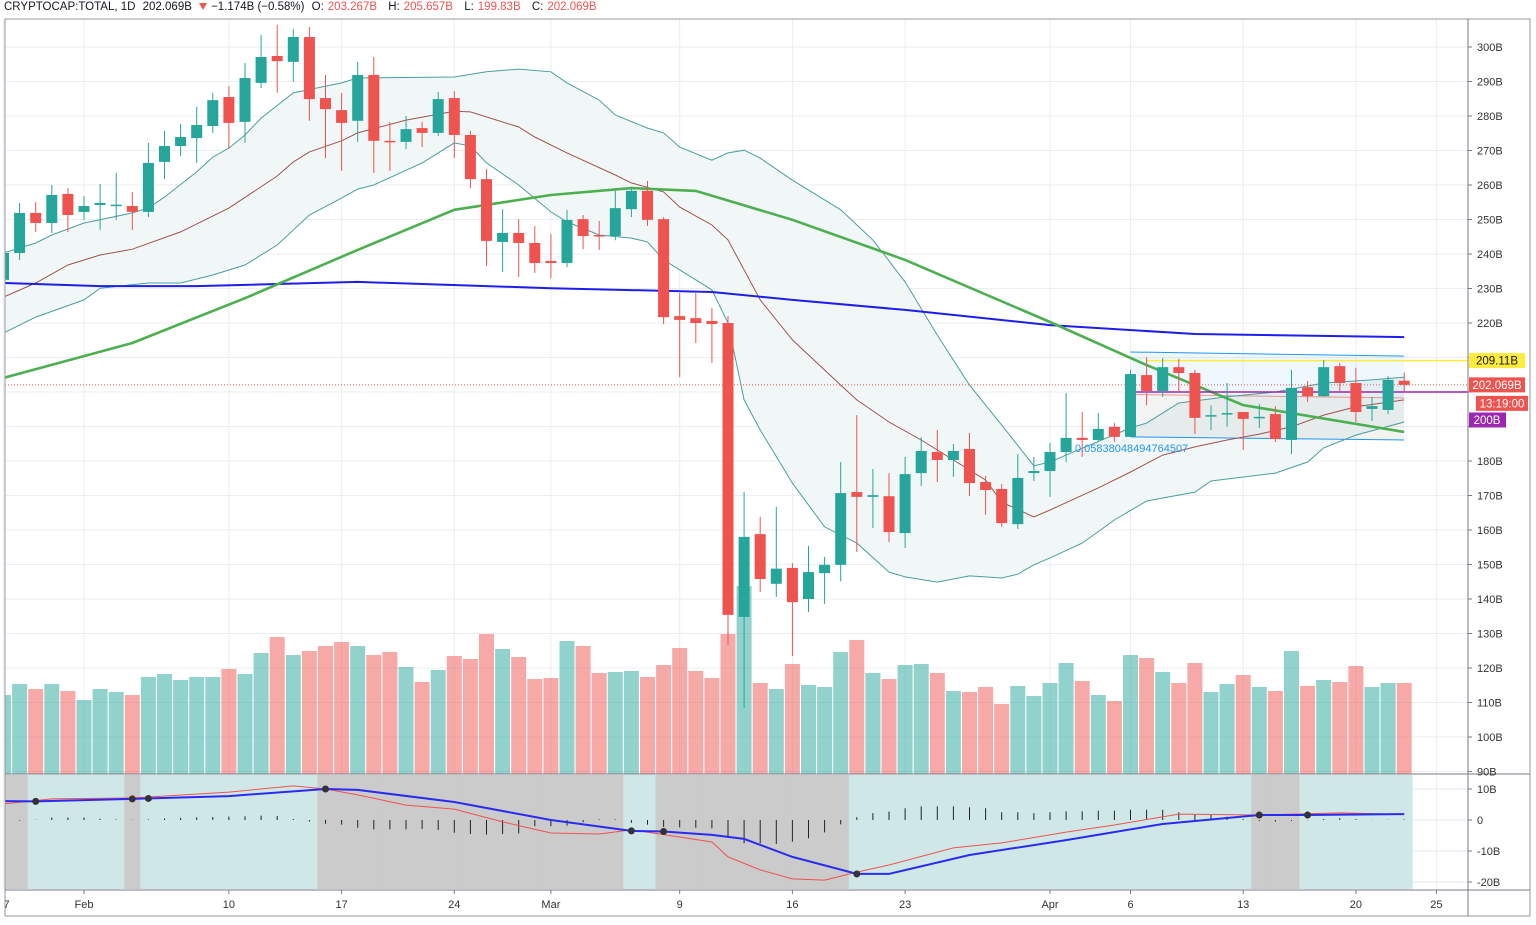 This screenshot has height=925, width=1536. What do you see at coordinates (1267, 354) in the screenshot?
I see `channel-top-line` at bounding box center [1267, 354].